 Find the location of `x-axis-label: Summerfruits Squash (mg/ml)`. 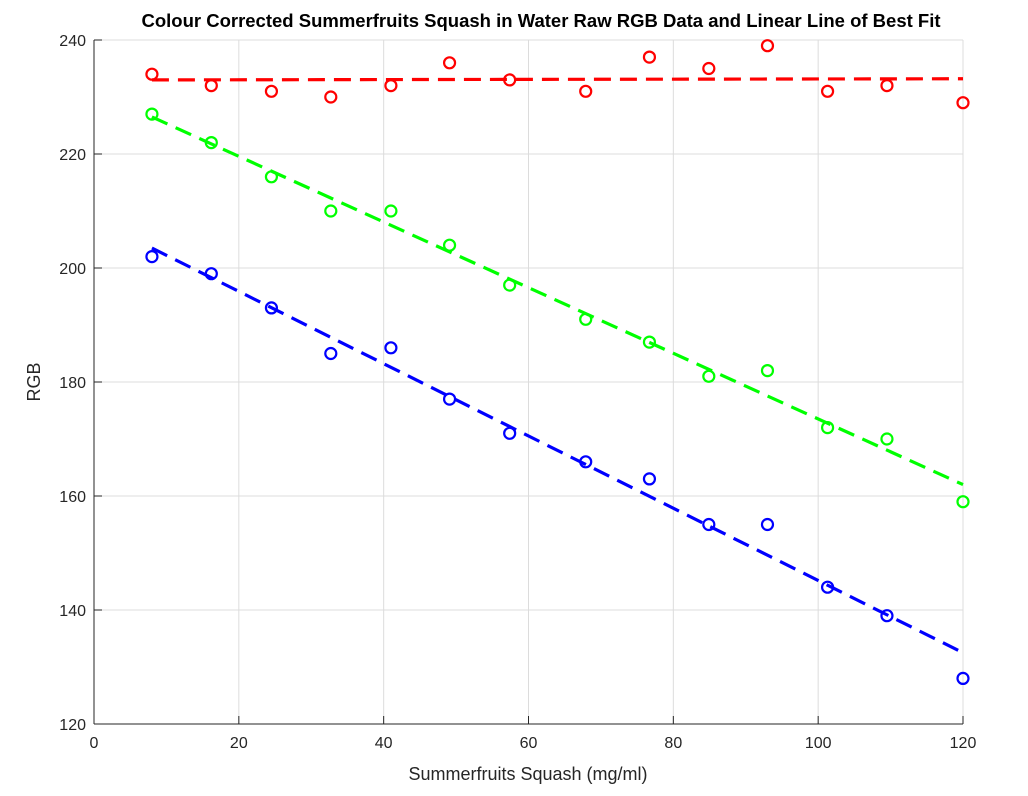

x-axis-label: Summerfruits Squash (mg/ml) is located at coordinates (527, 774).